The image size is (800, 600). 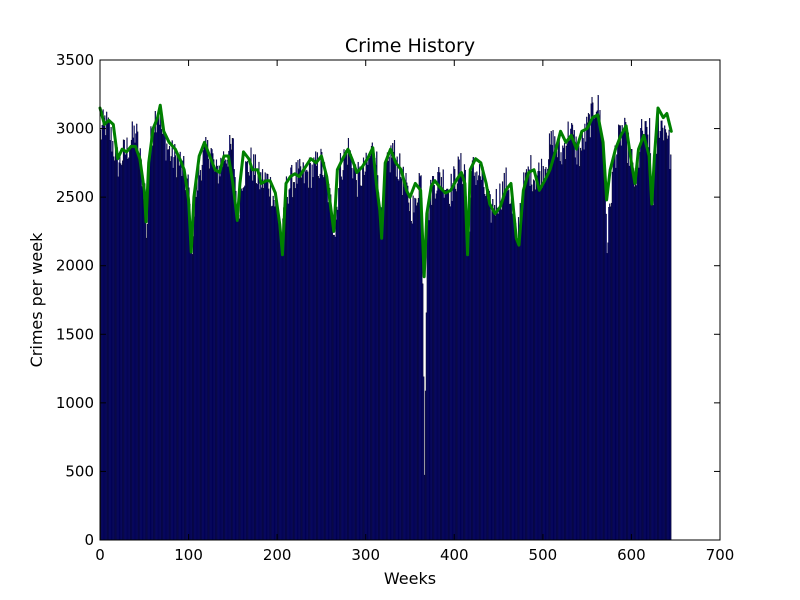 I want to click on x-axis-title: Weeks, so click(x=410, y=578).